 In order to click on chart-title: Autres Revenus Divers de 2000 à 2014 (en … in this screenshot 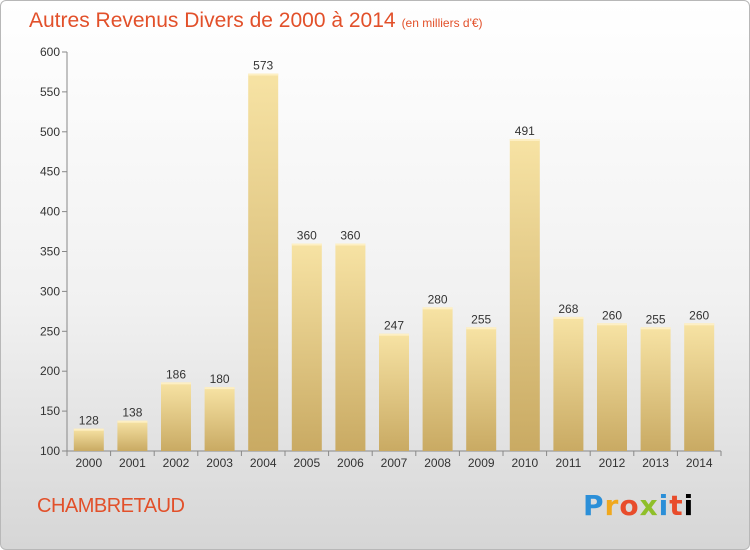, I will do `click(256, 21)`.